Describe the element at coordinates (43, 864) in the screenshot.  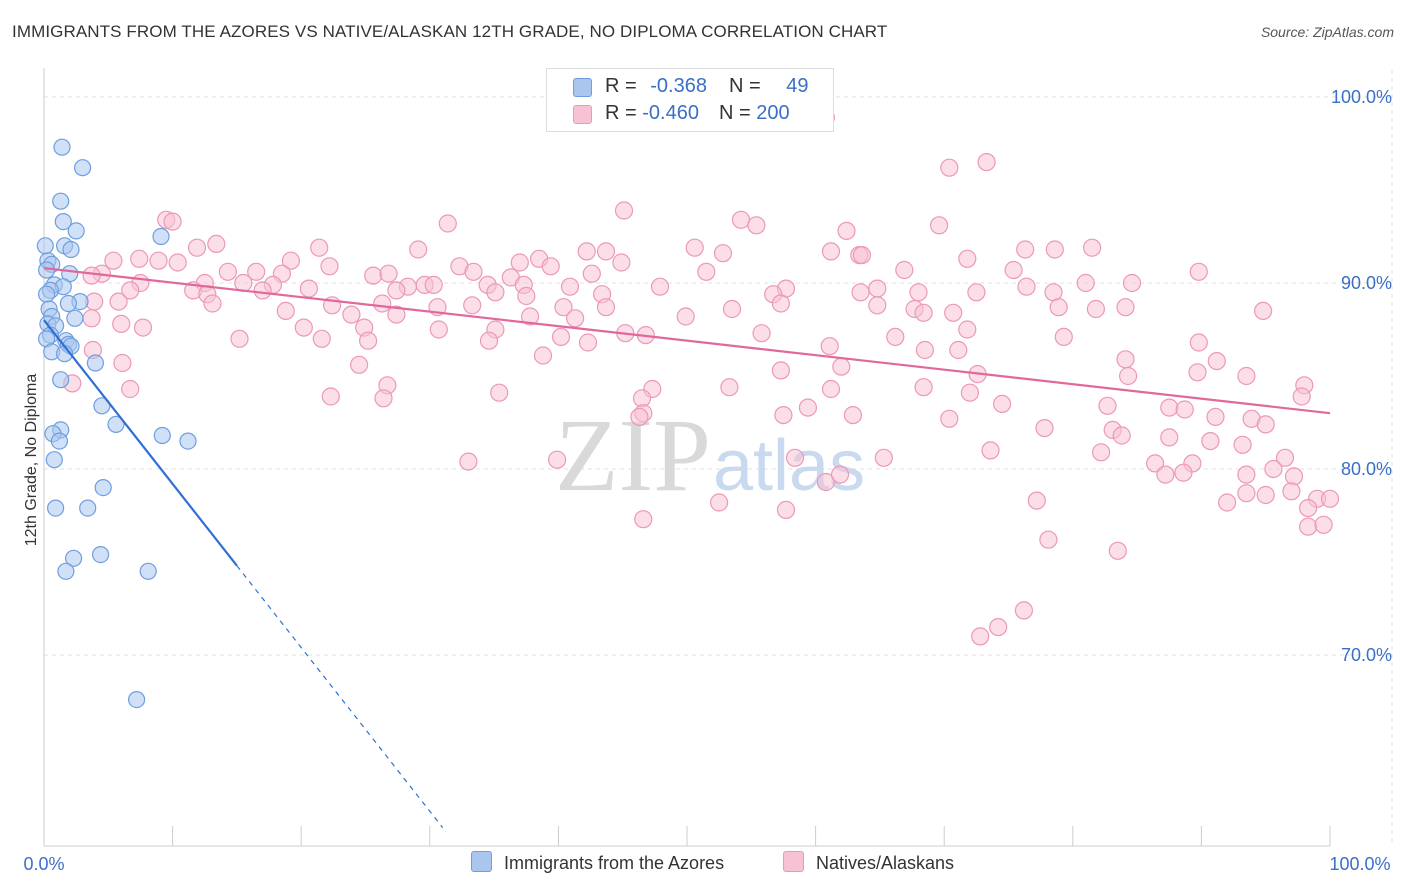
I see `x-tick-label-min: 0.0%` at that location.